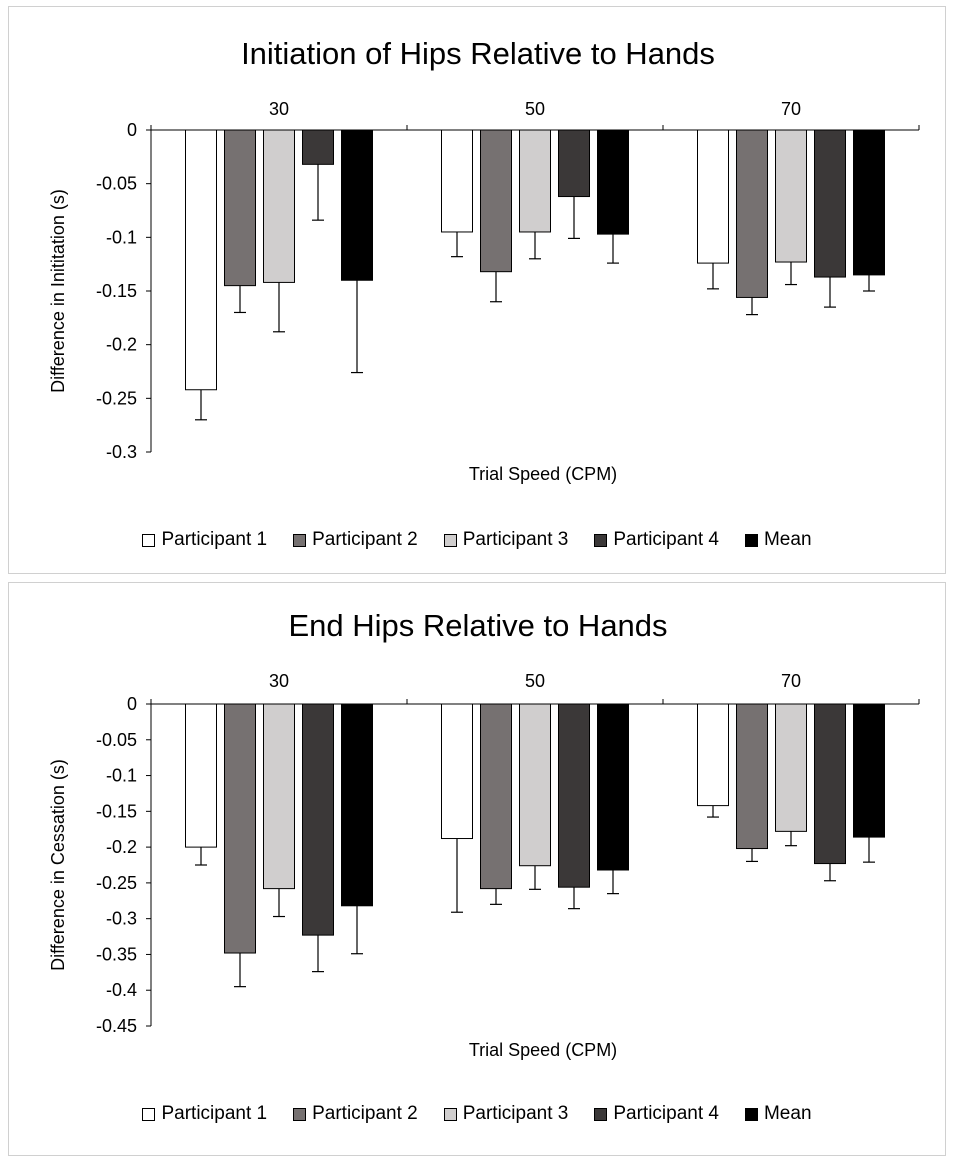 This screenshot has width=956, height=1162. What do you see at coordinates (116, 1026) in the screenshot?
I see `y-tick-label: -0.45` at bounding box center [116, 1026].